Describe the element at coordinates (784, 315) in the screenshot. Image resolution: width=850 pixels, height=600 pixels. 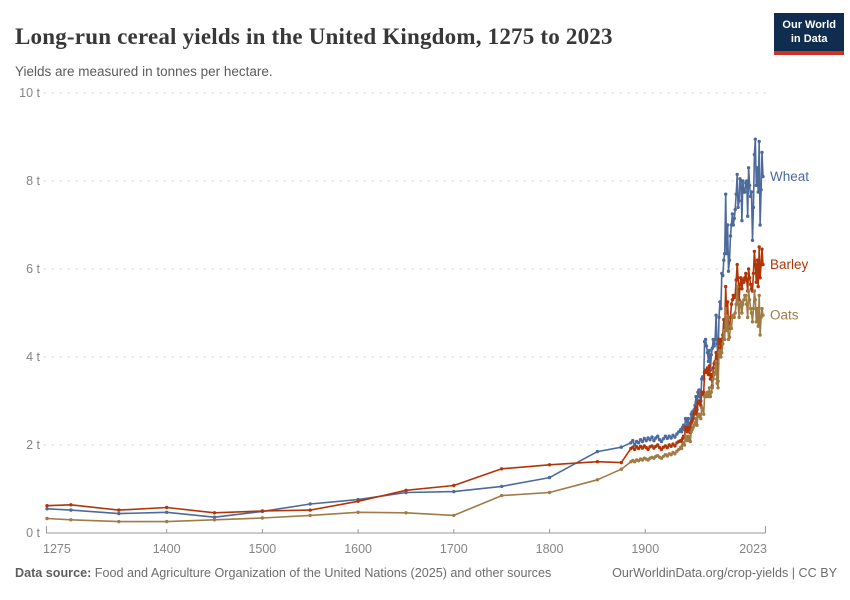
I see `oats-label: Oats` at that location.